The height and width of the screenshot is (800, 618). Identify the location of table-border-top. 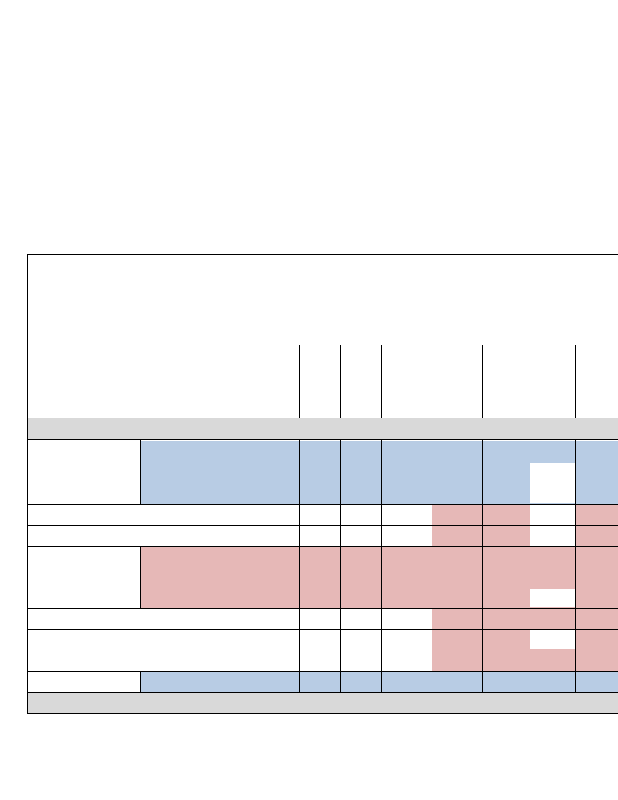
(322, 254).